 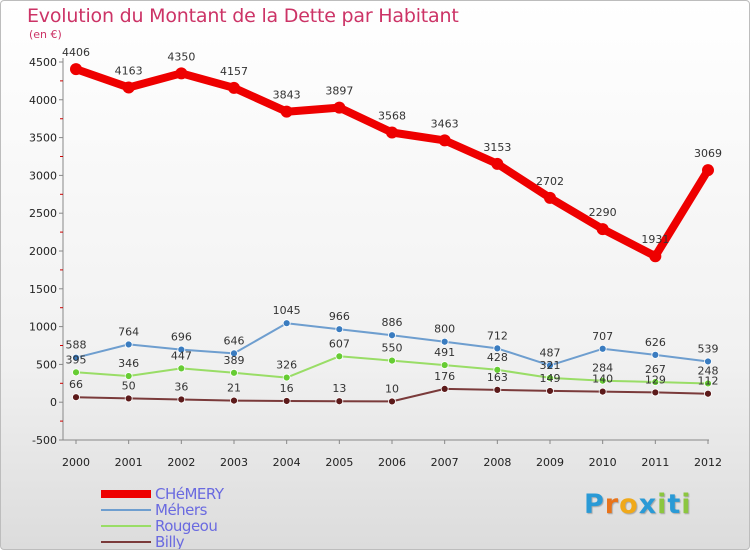 I want to click on data-label: 21, so click(x=234, y=388).